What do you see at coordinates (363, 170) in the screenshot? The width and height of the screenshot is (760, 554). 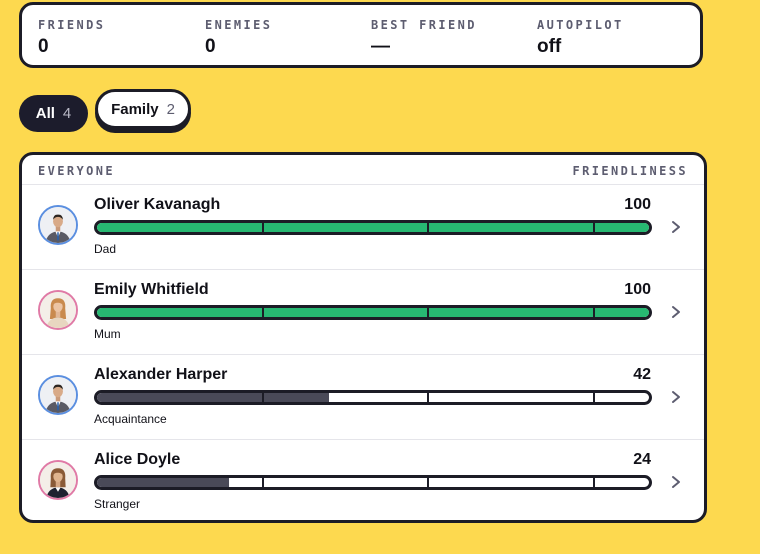 I see `panel-header: EVERYONE FRIENDLINESS` at bounding box center [363, 170].